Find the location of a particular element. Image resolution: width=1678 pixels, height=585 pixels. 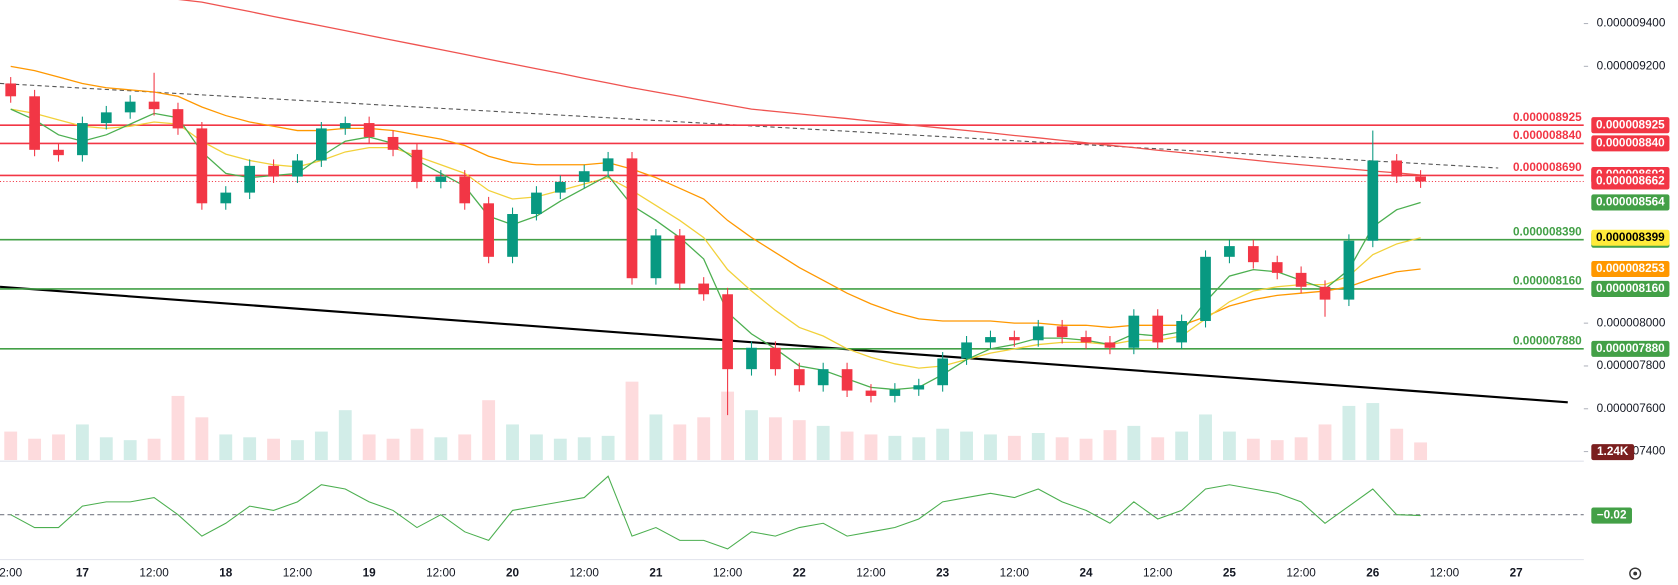

price-tag-label: 0.000008399 is located at coordinates (1630, 237).